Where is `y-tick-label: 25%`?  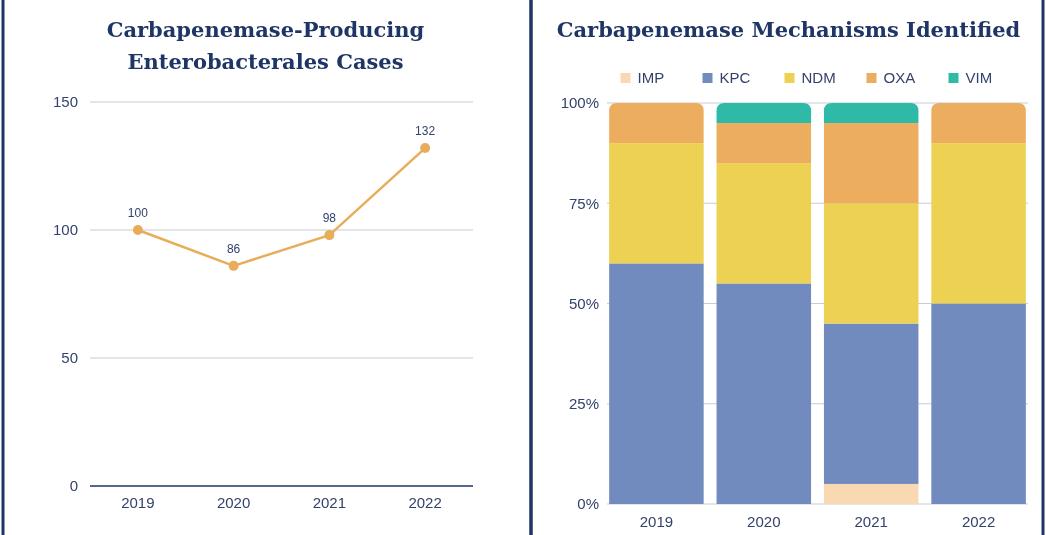
y-tick-label: 25% is located at coordinates (583, 403).